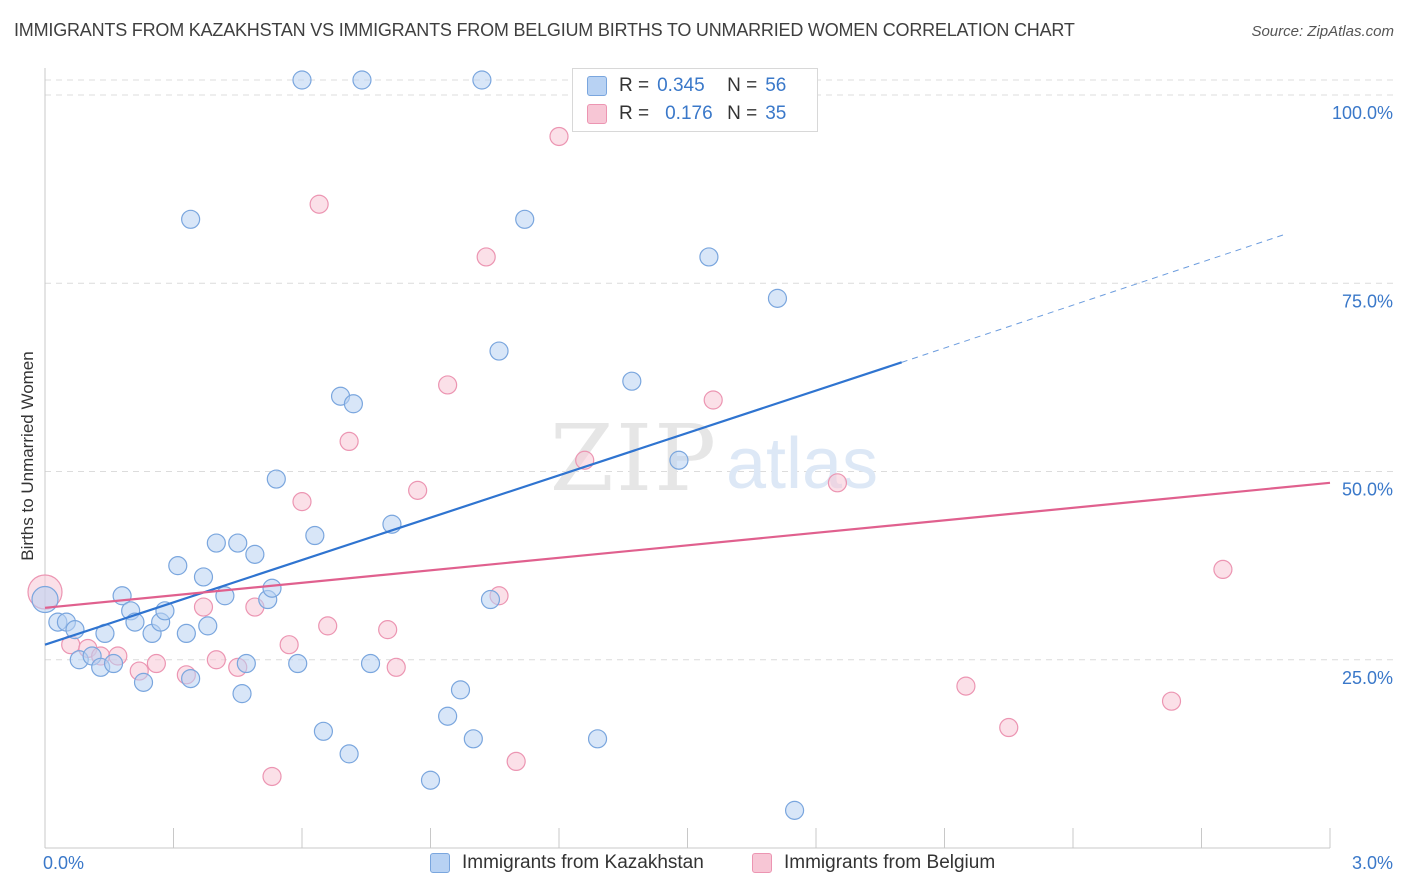 This screenshot has height=892, width=1406. Describe the element at coordinates (695, 100) in the screenshot. I see `stats-legend: R = 0.345 N = 56 R = 0.176 N = 35` at that location.